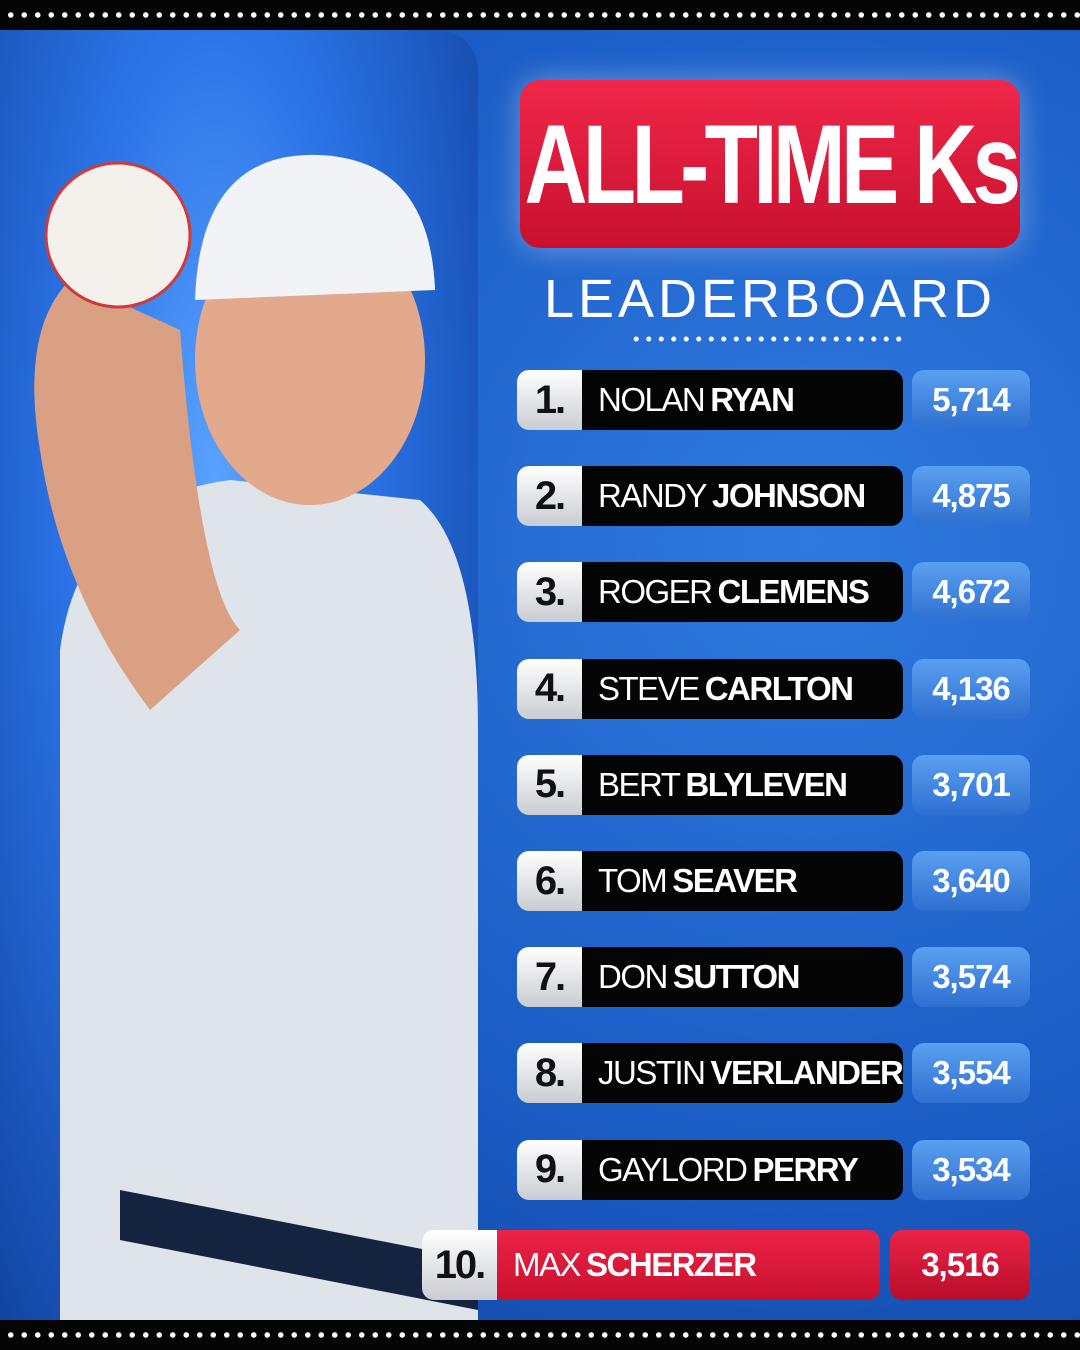 This screenshot has width=1080, height=1350. What do you see at coordinates (549, 977) in the screenshot?
I see `rank: 7.` at bounding box center [549, 977].